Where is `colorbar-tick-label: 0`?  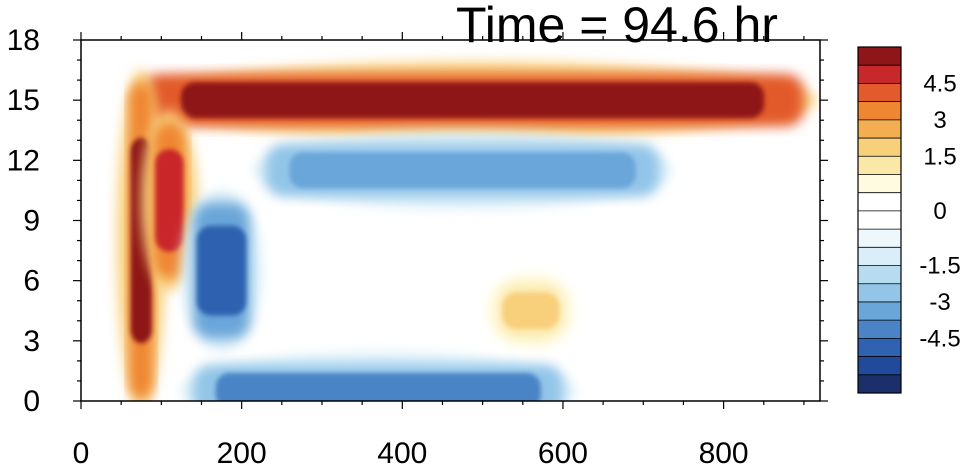
colorbar-tick-label: 0 is located at coordinates (939, 211).